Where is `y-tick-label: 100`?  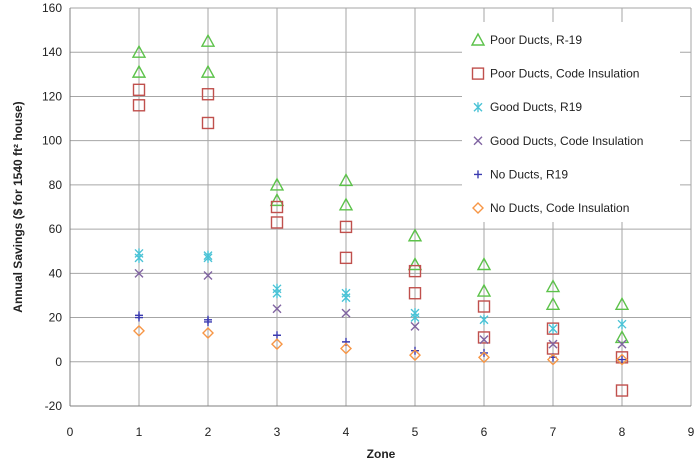 y-tick-label: 100 is located at coordinates (52, 141).